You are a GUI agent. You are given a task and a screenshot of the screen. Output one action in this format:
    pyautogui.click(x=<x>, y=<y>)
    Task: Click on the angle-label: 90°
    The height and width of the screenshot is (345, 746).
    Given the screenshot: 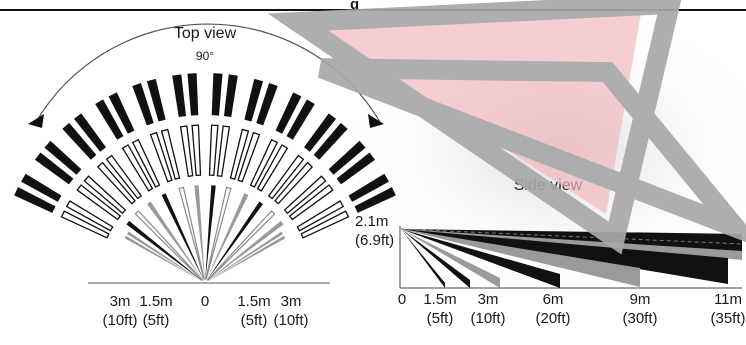 What is the action you would take?
    pyautogui.click(x=205, y=56)
    